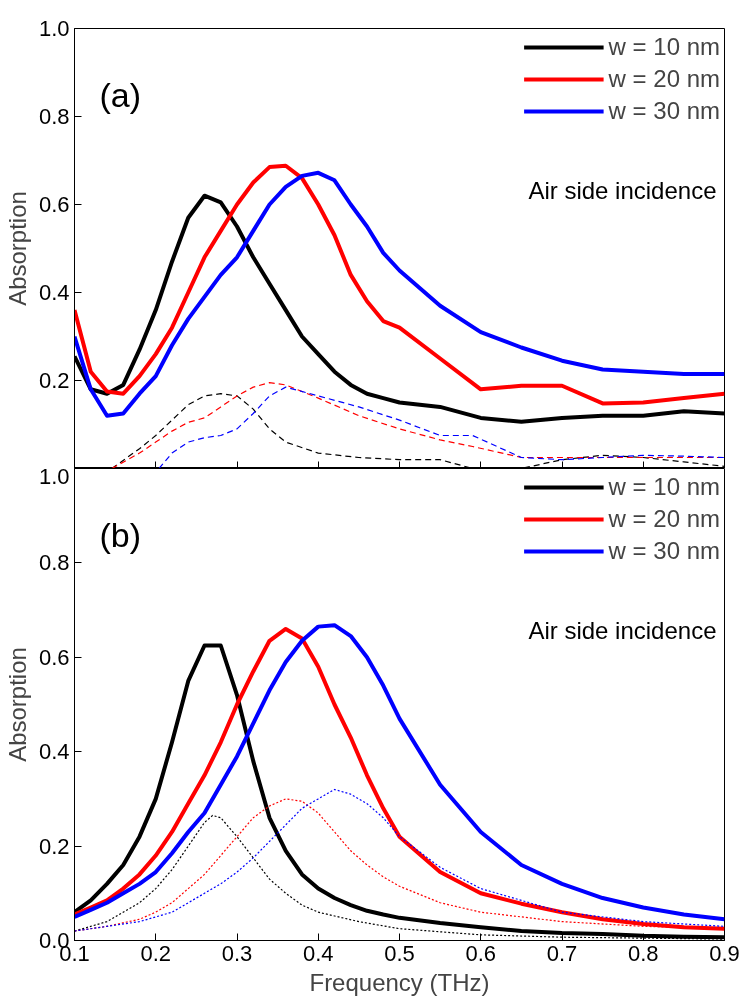 The image size is (756, 1006). I want to click on x-tick-label: 0.4, so click(318, 953).